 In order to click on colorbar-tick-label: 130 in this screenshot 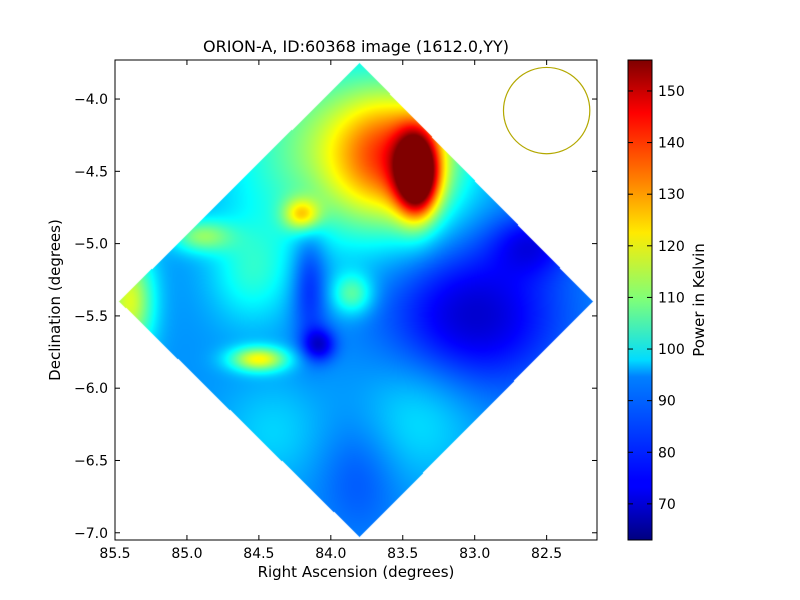, I will do `click(671, 195)`.